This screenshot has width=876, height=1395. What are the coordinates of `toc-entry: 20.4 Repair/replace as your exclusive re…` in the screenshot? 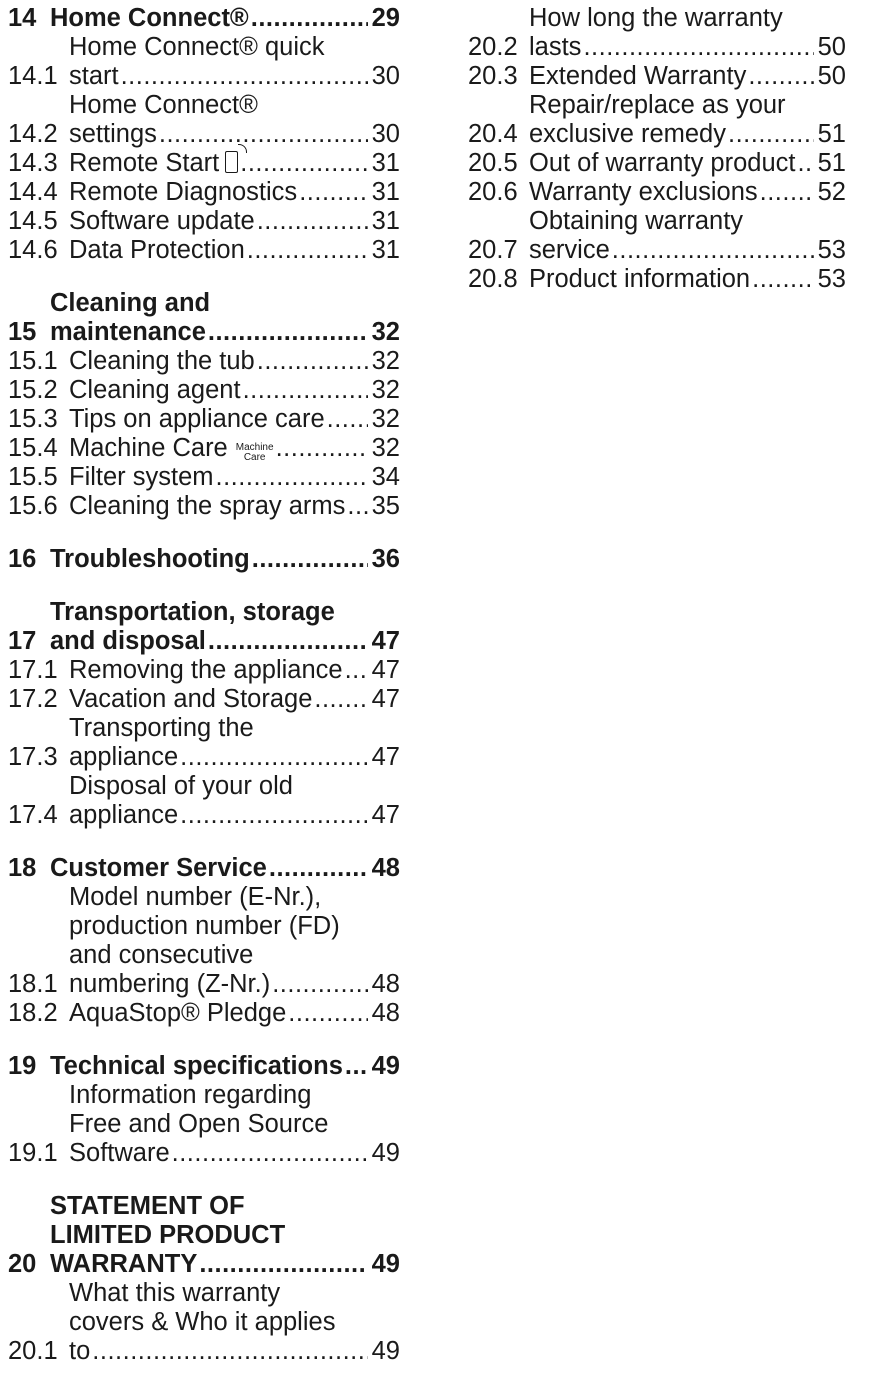 It's located at (657, 120).